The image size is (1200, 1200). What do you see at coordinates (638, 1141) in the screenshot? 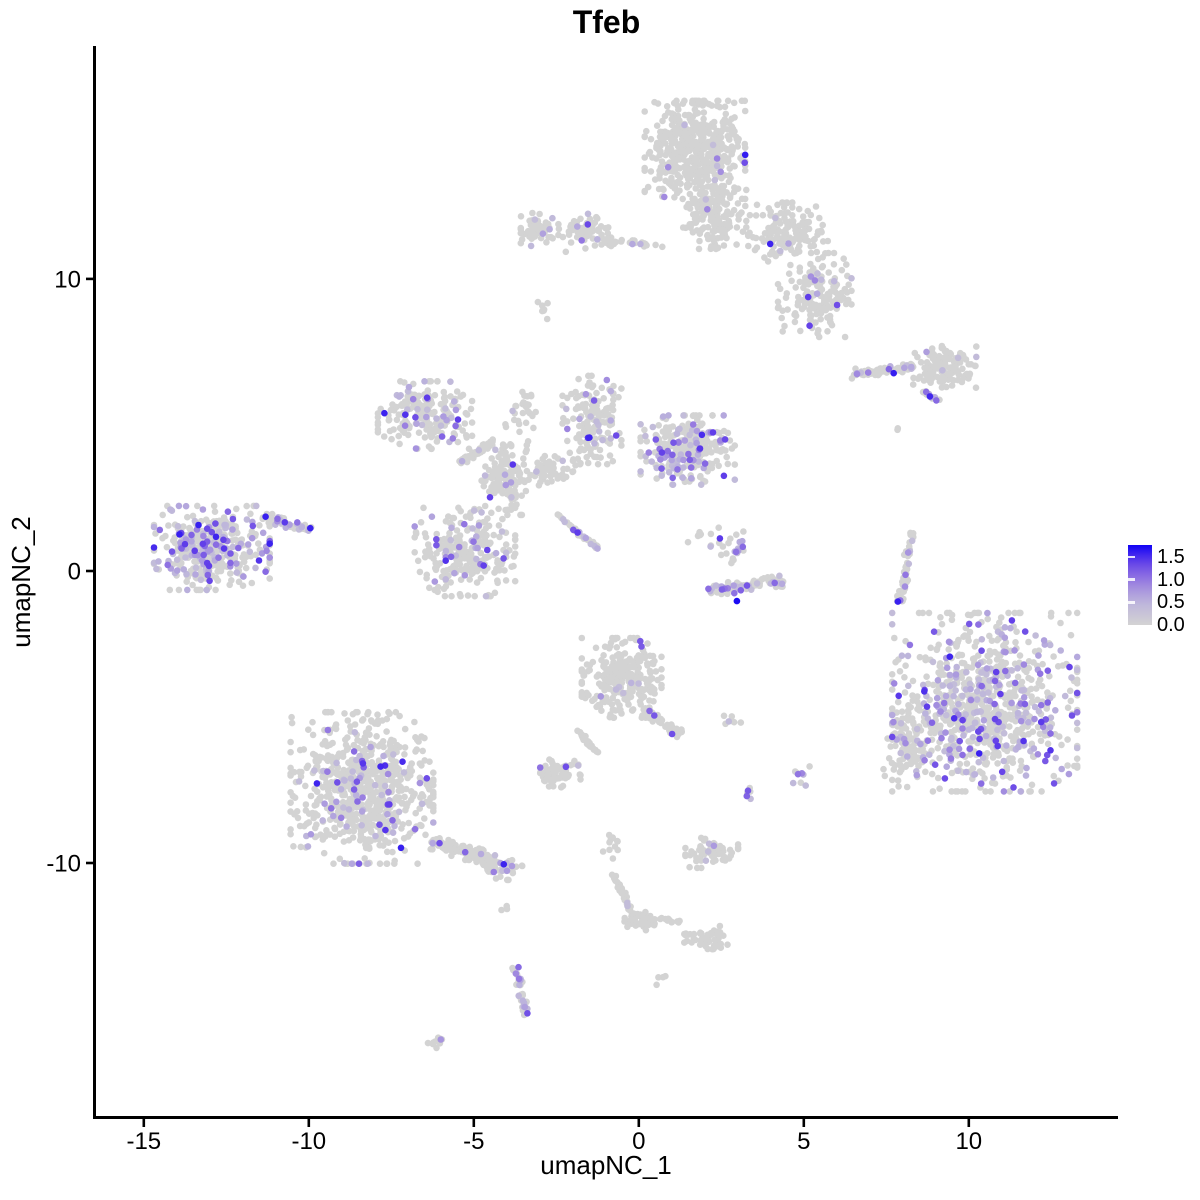
I see `x-tick-label: 0` at bounding box center [638, 1141].